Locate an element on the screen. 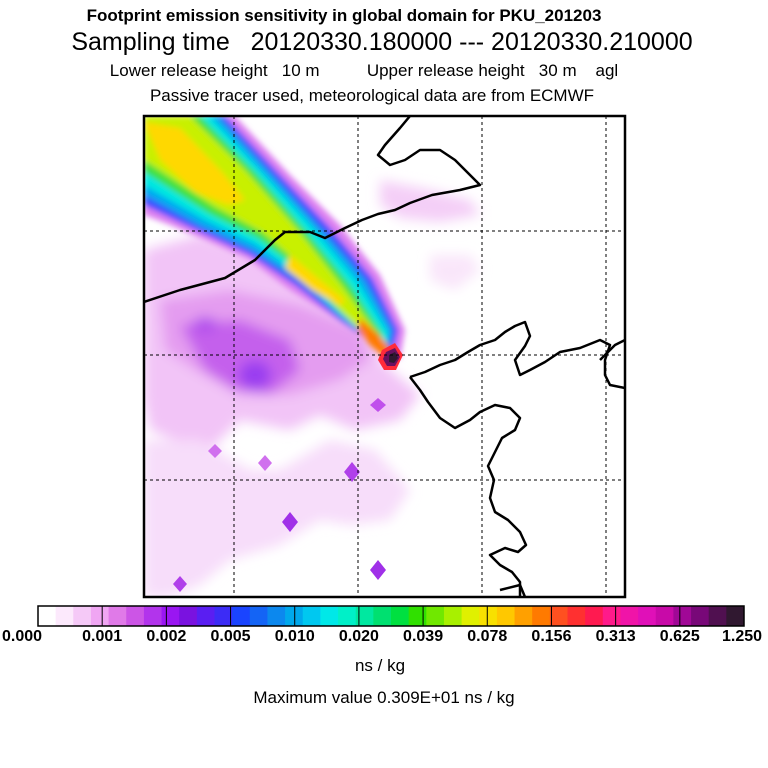  colorbar-tick-label: 1.250 is located at coordinates (742, 636).